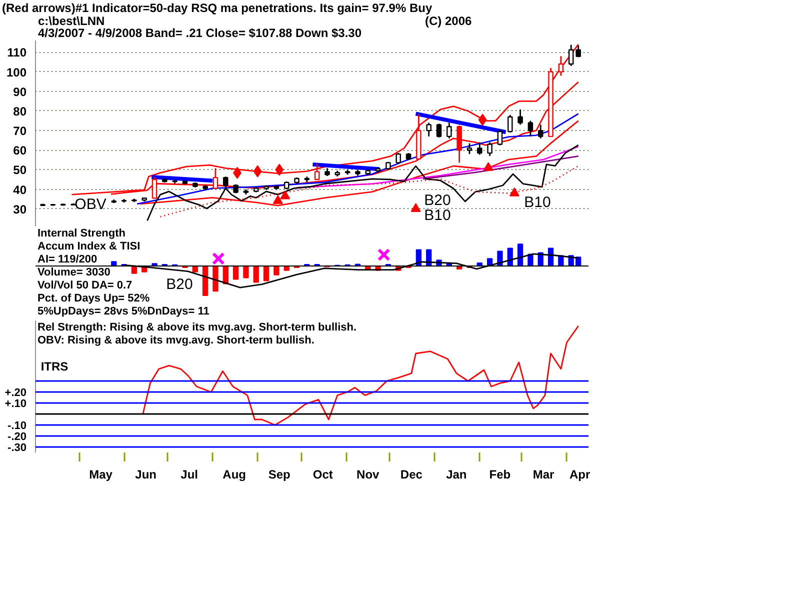 Image resolution: width=800 pixels, height=600 pixels. What do you see at coordinates (197, 328) in the screenshot?
I see `annotation: Rel Strength: Rising & above its mvg.avg. Short-term bullish.` at bounding box center [197, 328].